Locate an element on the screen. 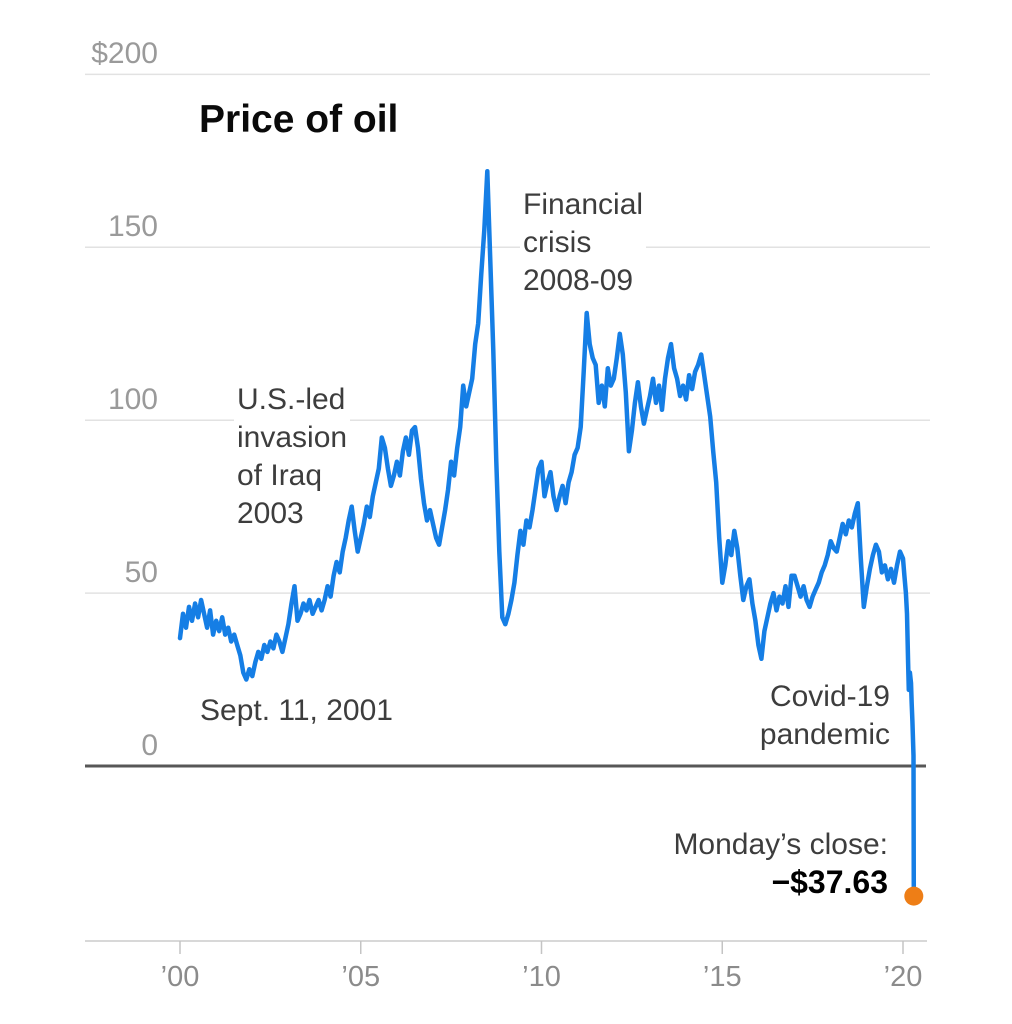 This screenshot has width=1012, height=1024. annotation-line: 2008-09 is located at coordinates (578, 280).